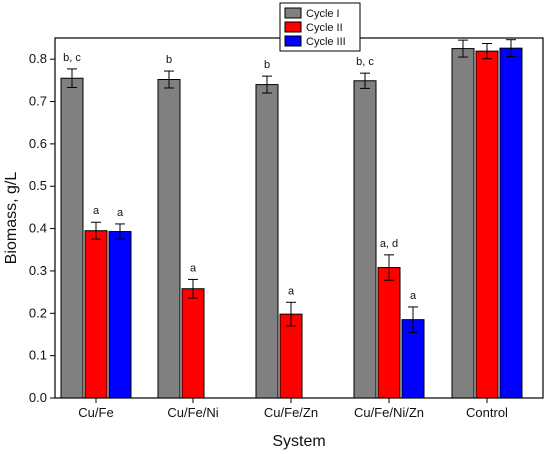  What do you see at coordinates (38, 397) in the screenshot?
I see `y-tick-label: 0.0` at bounding box center [38, 397].